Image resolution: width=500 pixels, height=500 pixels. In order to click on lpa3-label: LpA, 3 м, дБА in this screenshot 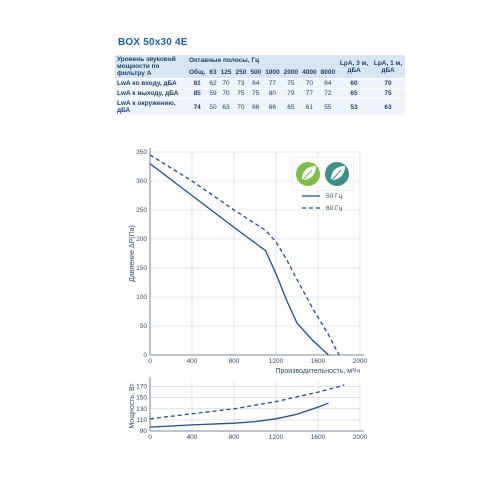, I will do `click(354, 67)`.